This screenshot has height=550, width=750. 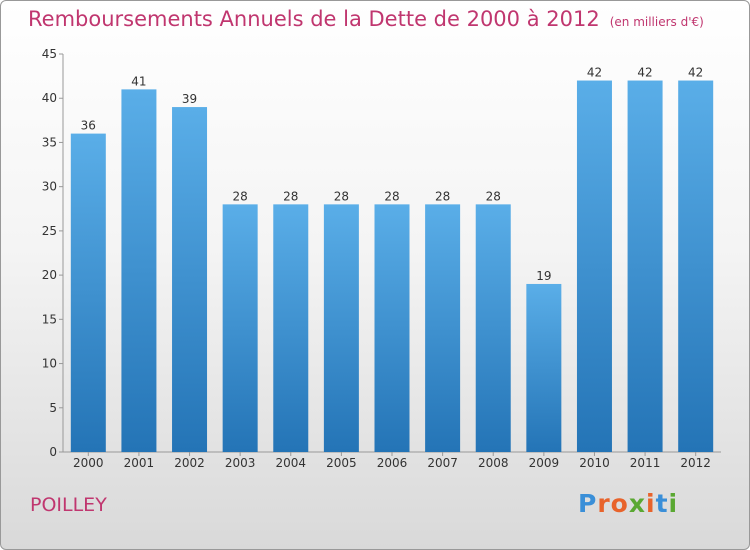 I want to click on x-tick-label: 2005, so click(x=341, y=463).